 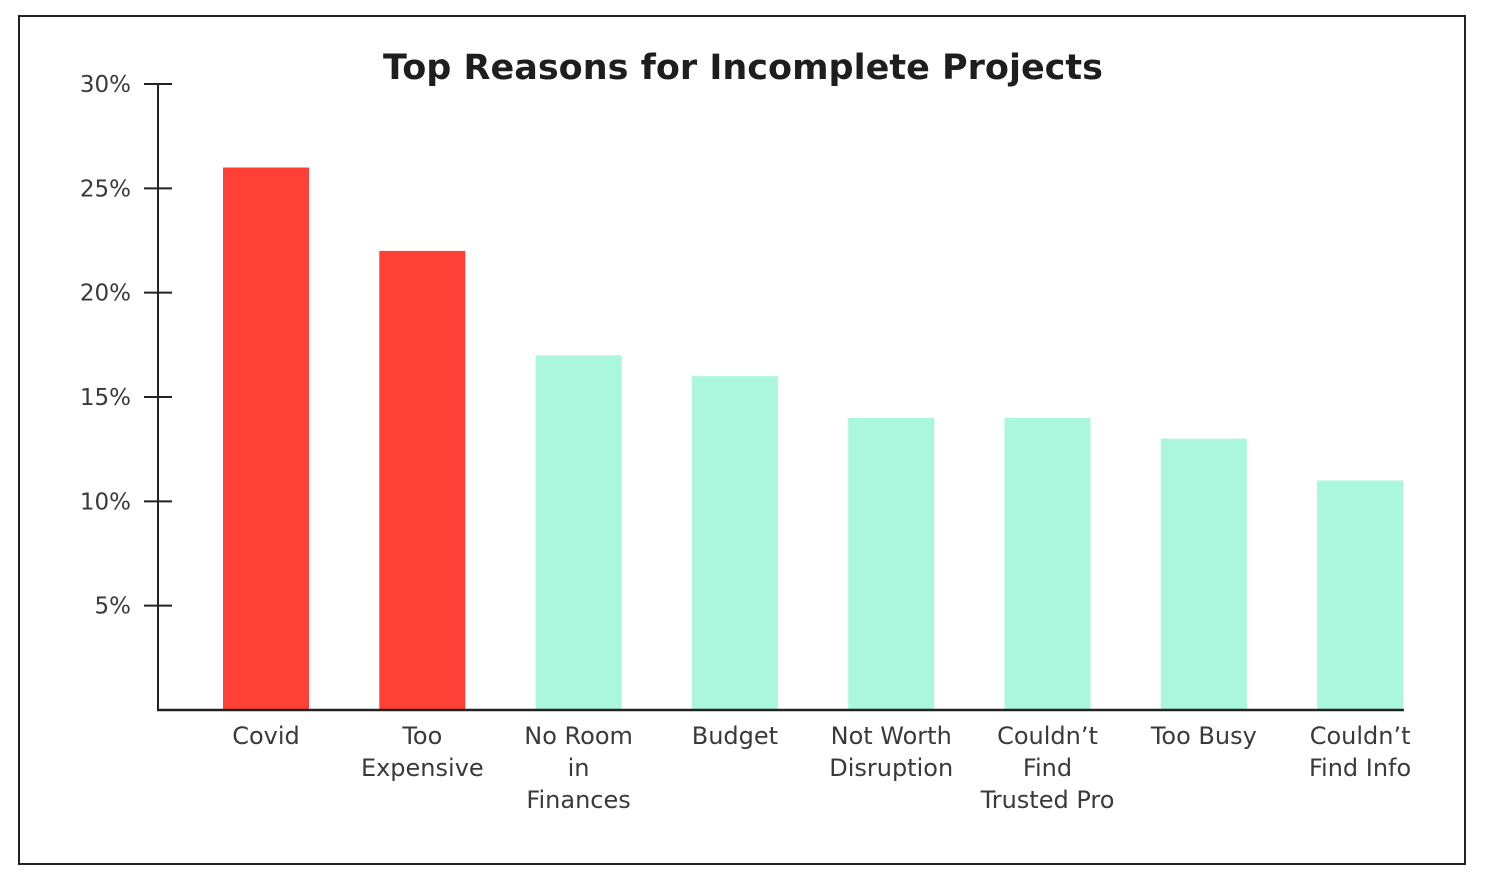 I want to click on x-category-label-line: in, so click(x=579, y=768).